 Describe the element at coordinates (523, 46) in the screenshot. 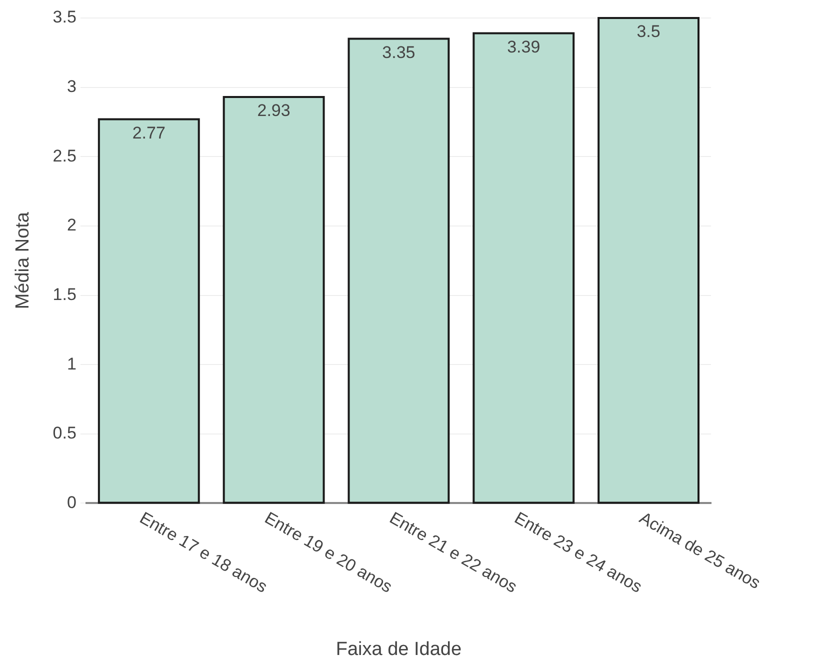

I see `data-label: 3.39` at that location.